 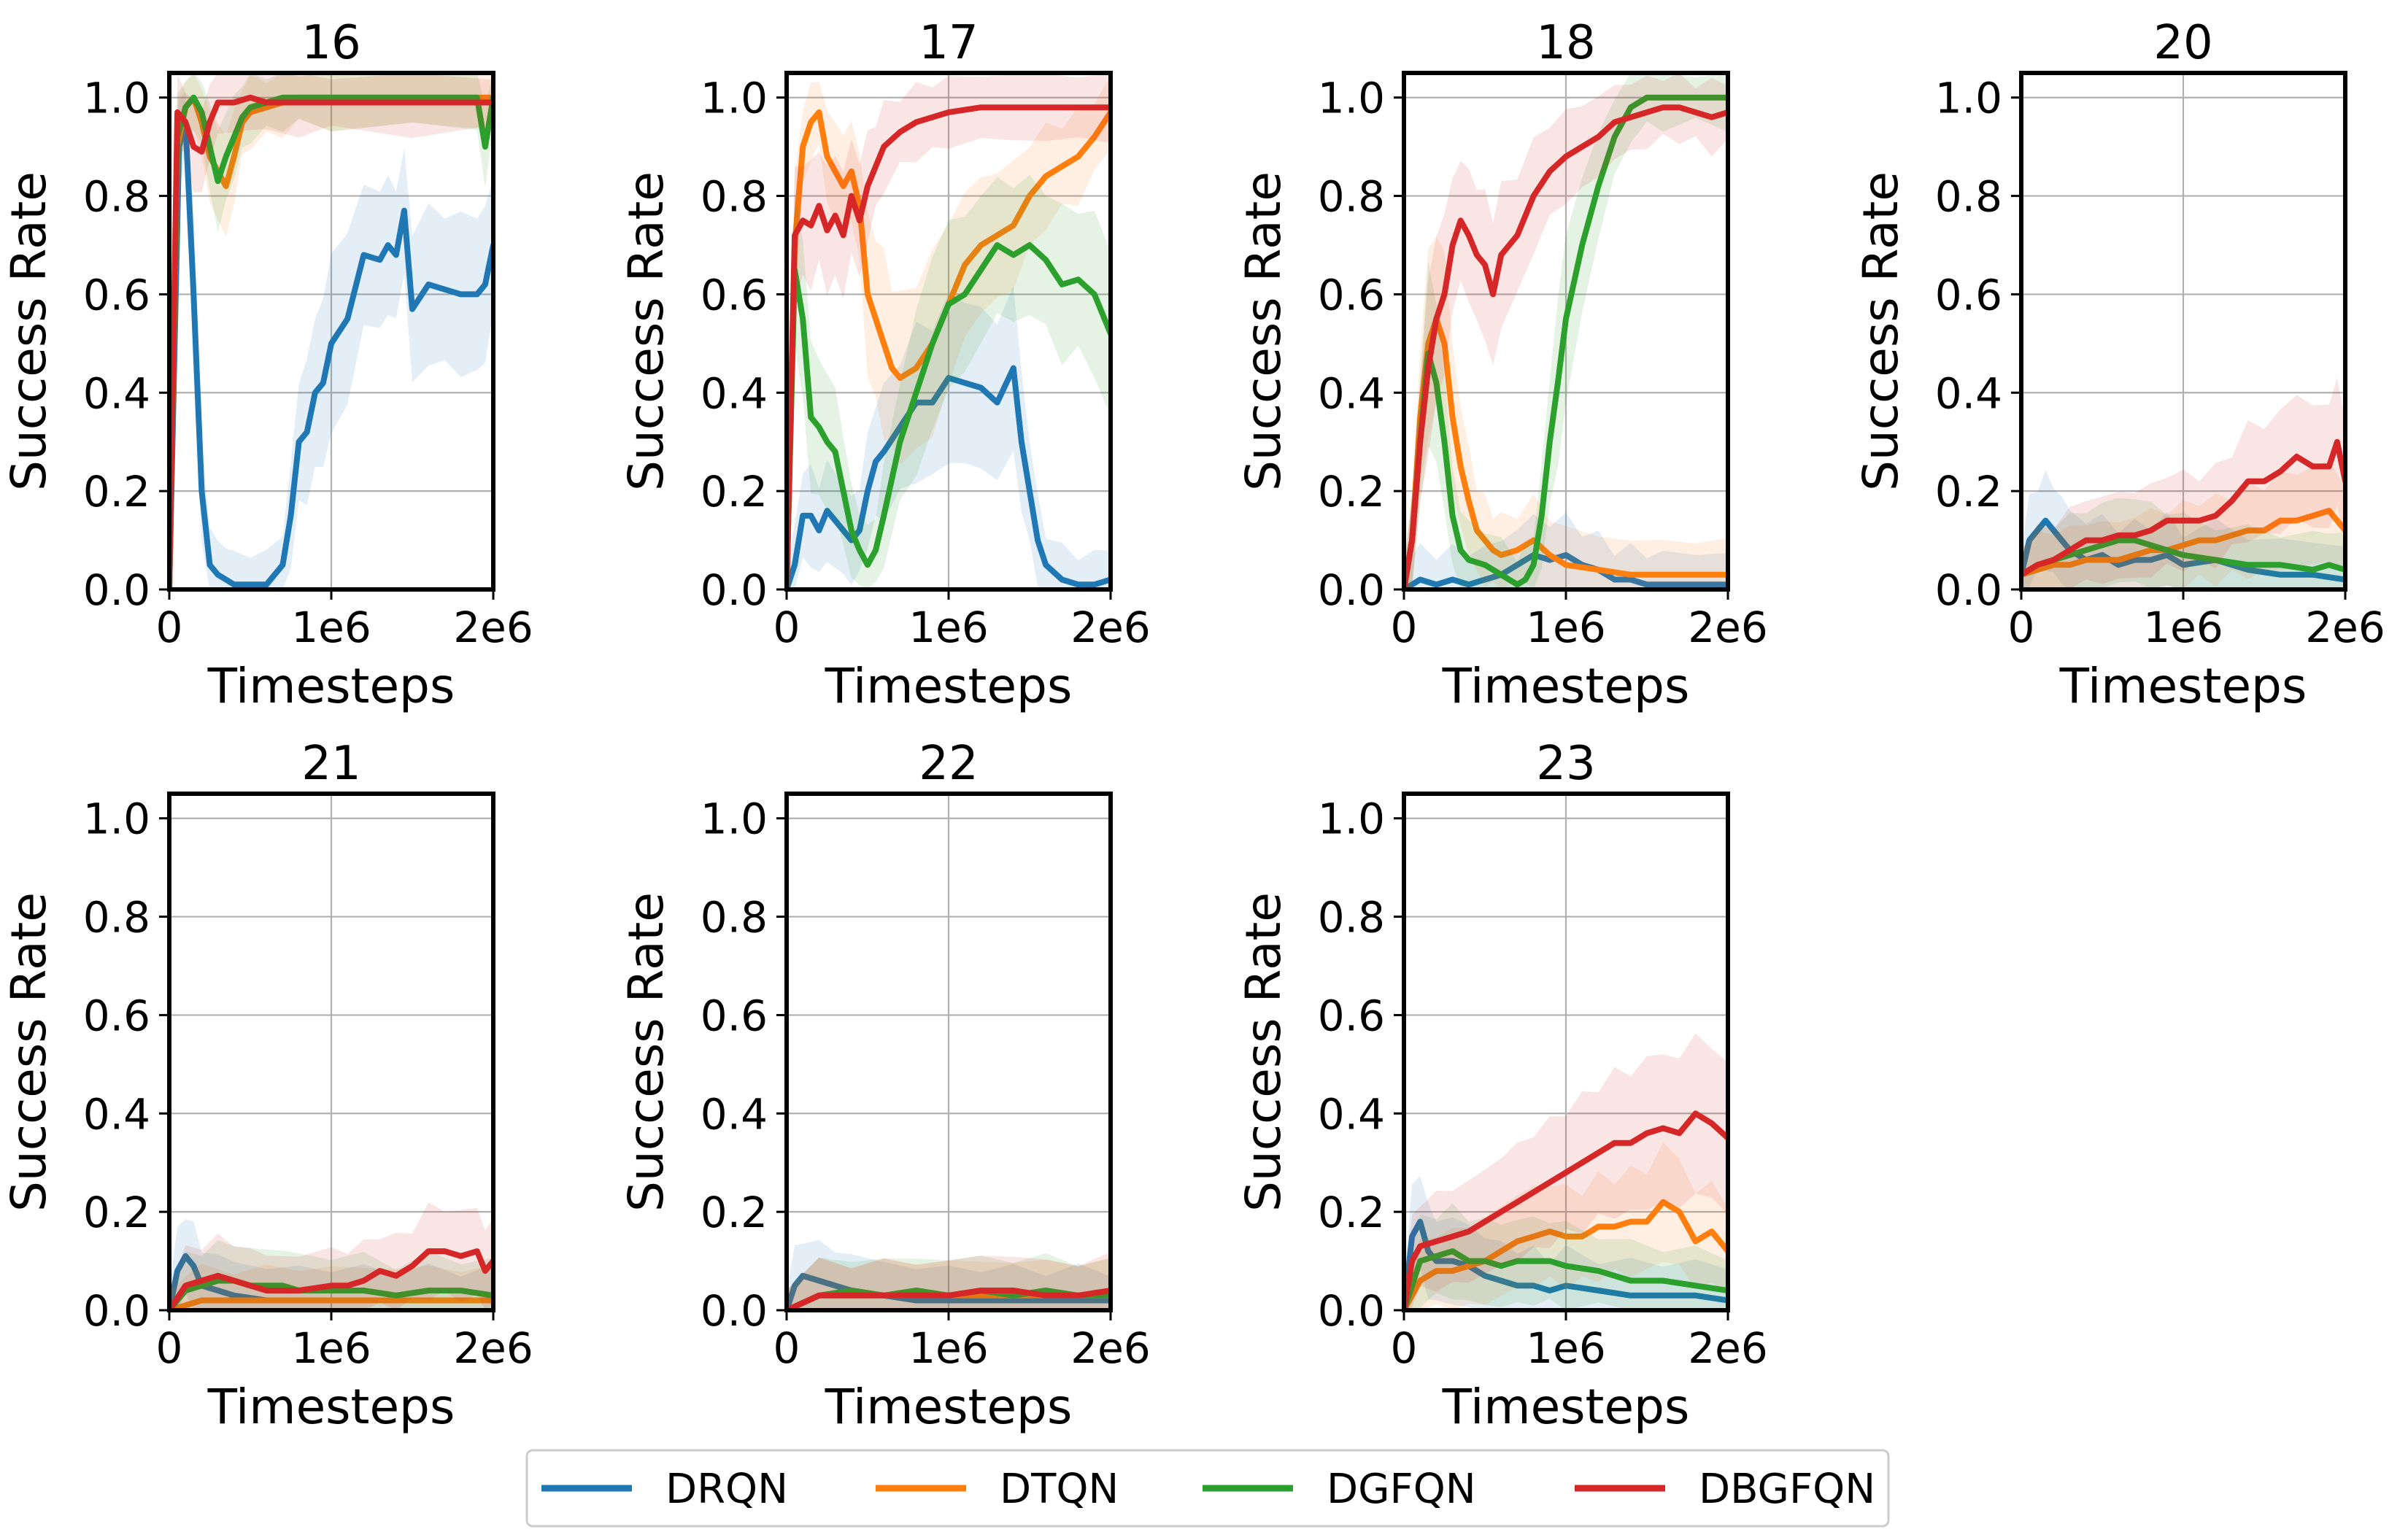 I want to click on legend-item-dtqn: DTQN, so click(x=997, y=1490).